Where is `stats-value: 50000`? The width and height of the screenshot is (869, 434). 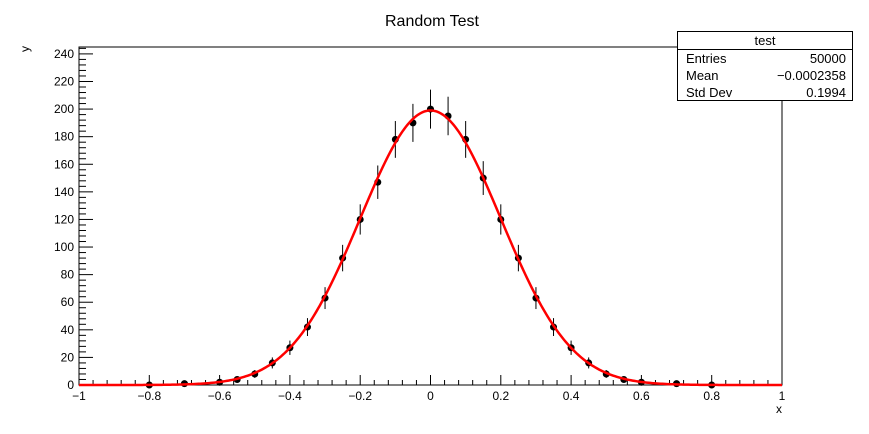 stats-value: 50000 is located at coordinates (827, 58).